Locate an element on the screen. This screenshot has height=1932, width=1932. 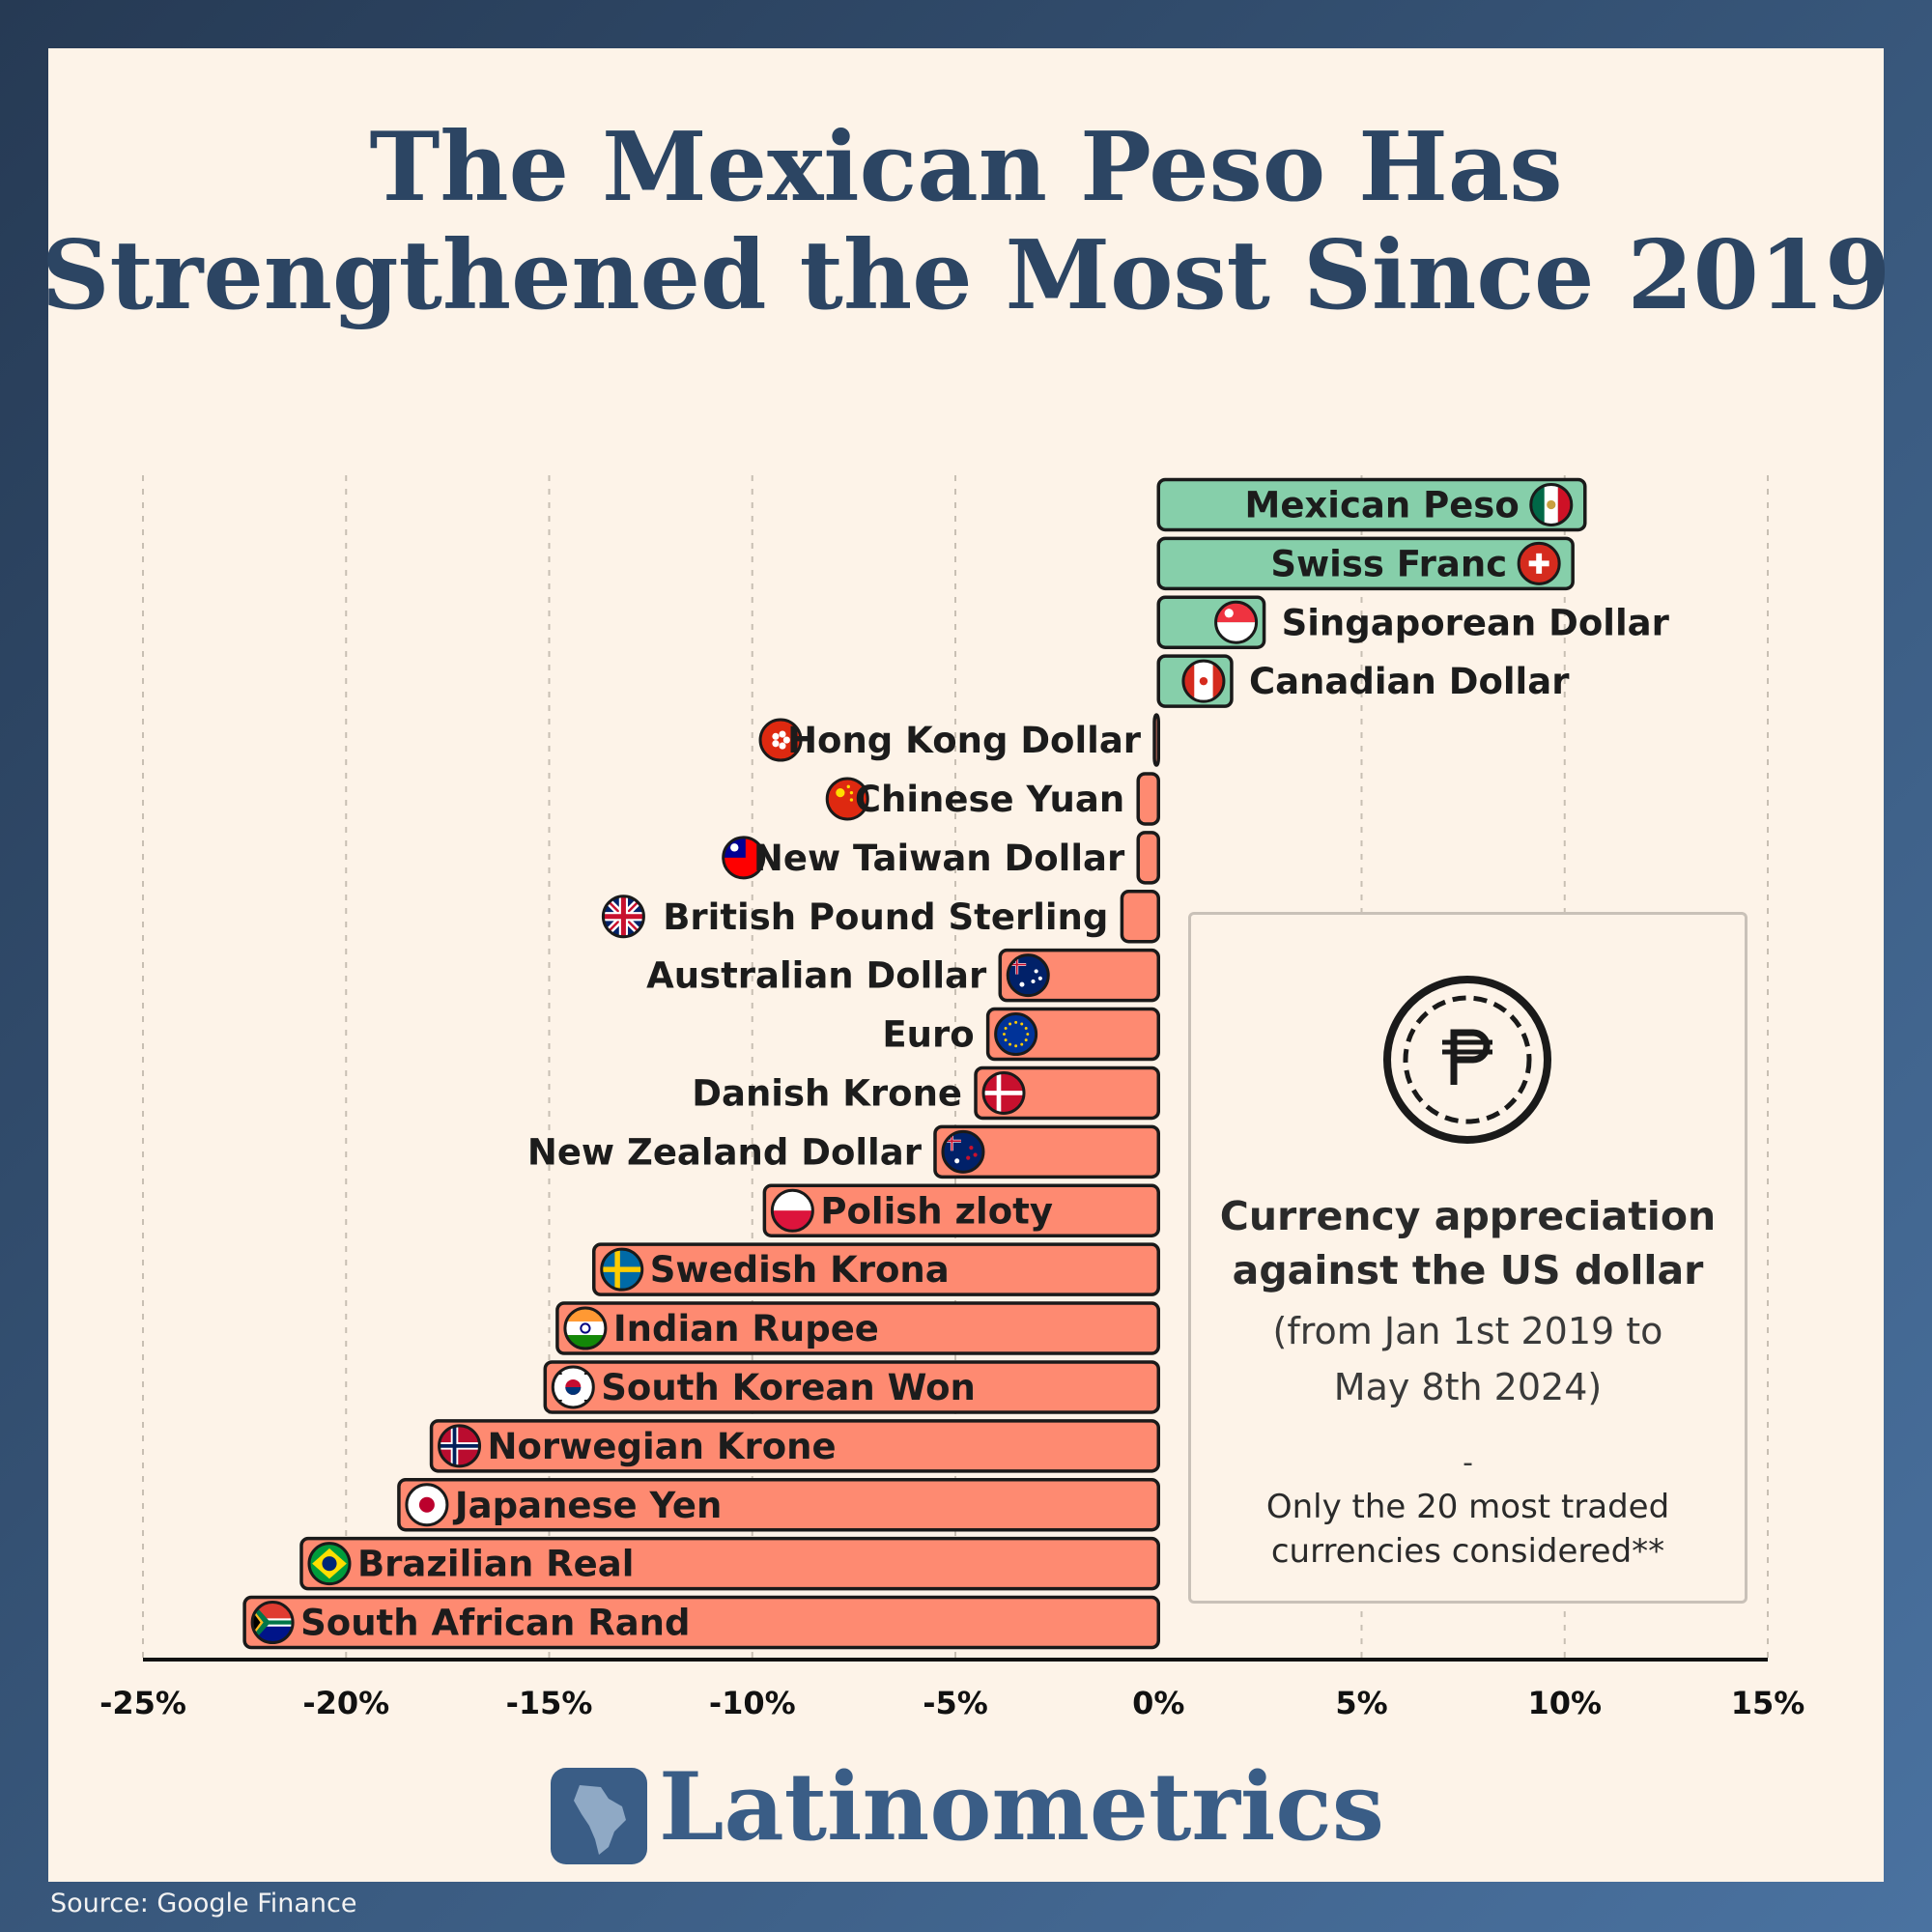
bar-group: South Korean Won is located at coordinates (851, 1387).